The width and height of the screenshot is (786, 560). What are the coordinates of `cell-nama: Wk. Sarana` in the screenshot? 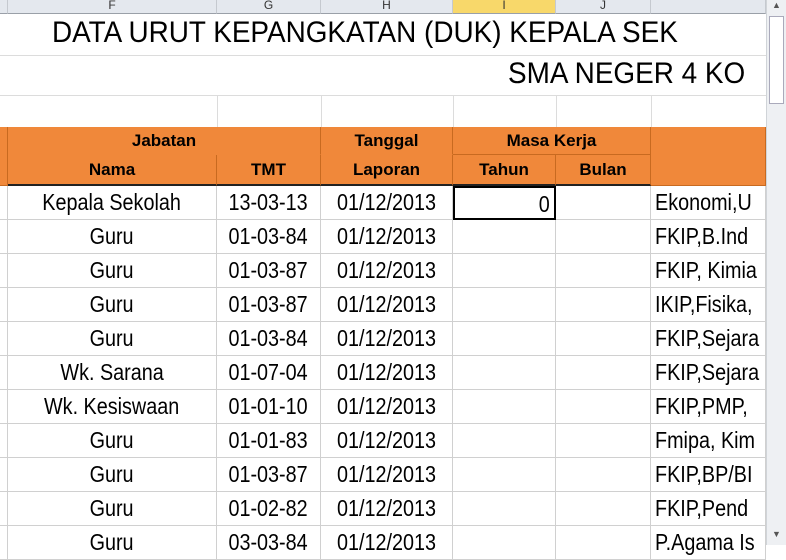 It's located at (112, 373).